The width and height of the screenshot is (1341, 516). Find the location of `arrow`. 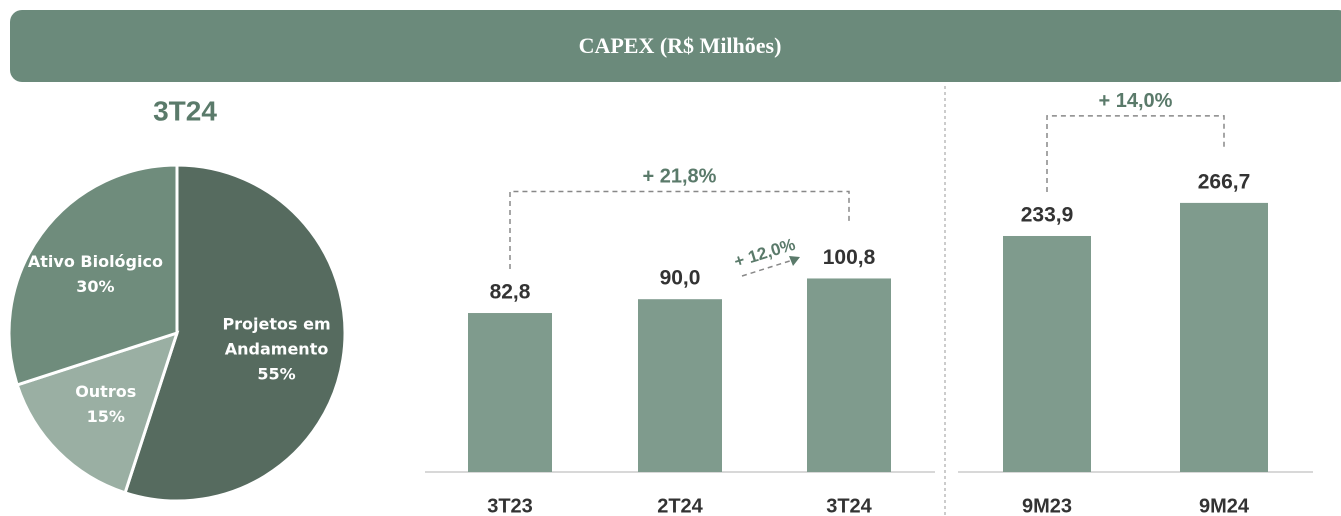

arrow is located at coordinates (769, 267).